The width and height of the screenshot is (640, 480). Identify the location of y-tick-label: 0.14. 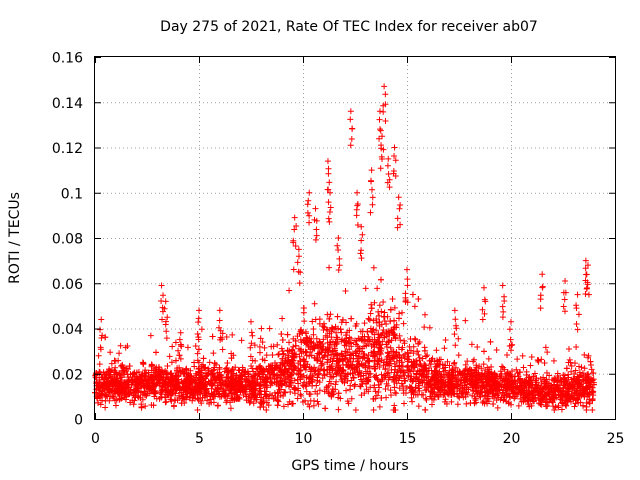
(67, 104).